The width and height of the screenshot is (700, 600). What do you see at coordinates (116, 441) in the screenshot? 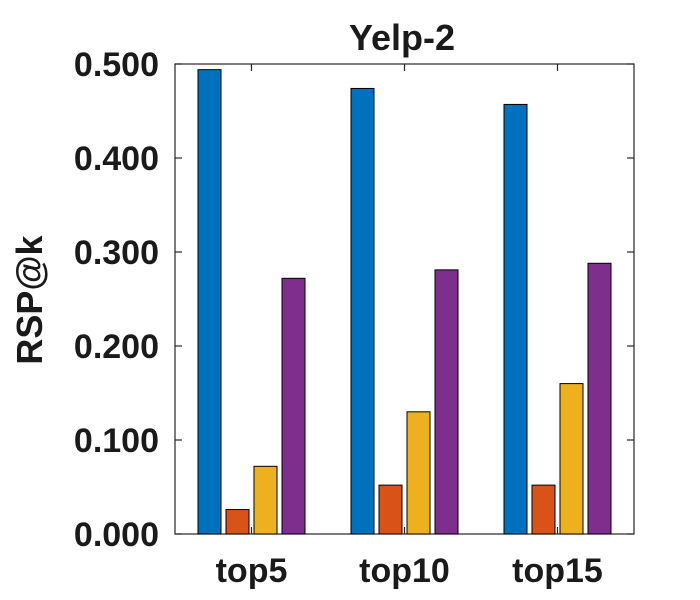
I see `y-tick-label: 0.100` at bounding box center [116, 441].